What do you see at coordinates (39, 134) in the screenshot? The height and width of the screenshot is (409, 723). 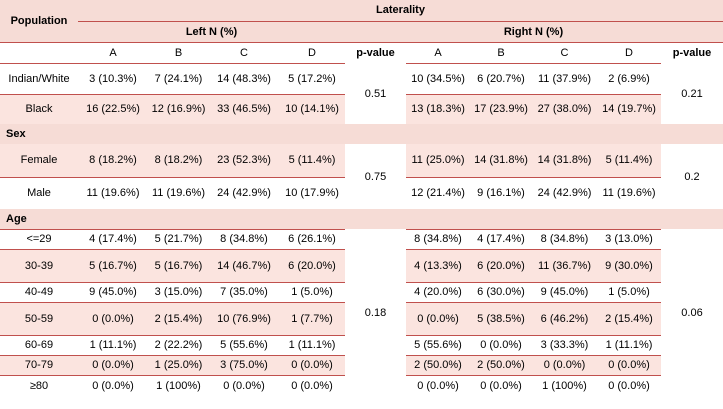 I see `section-sex: Sex` at bounding box center [39, 134].